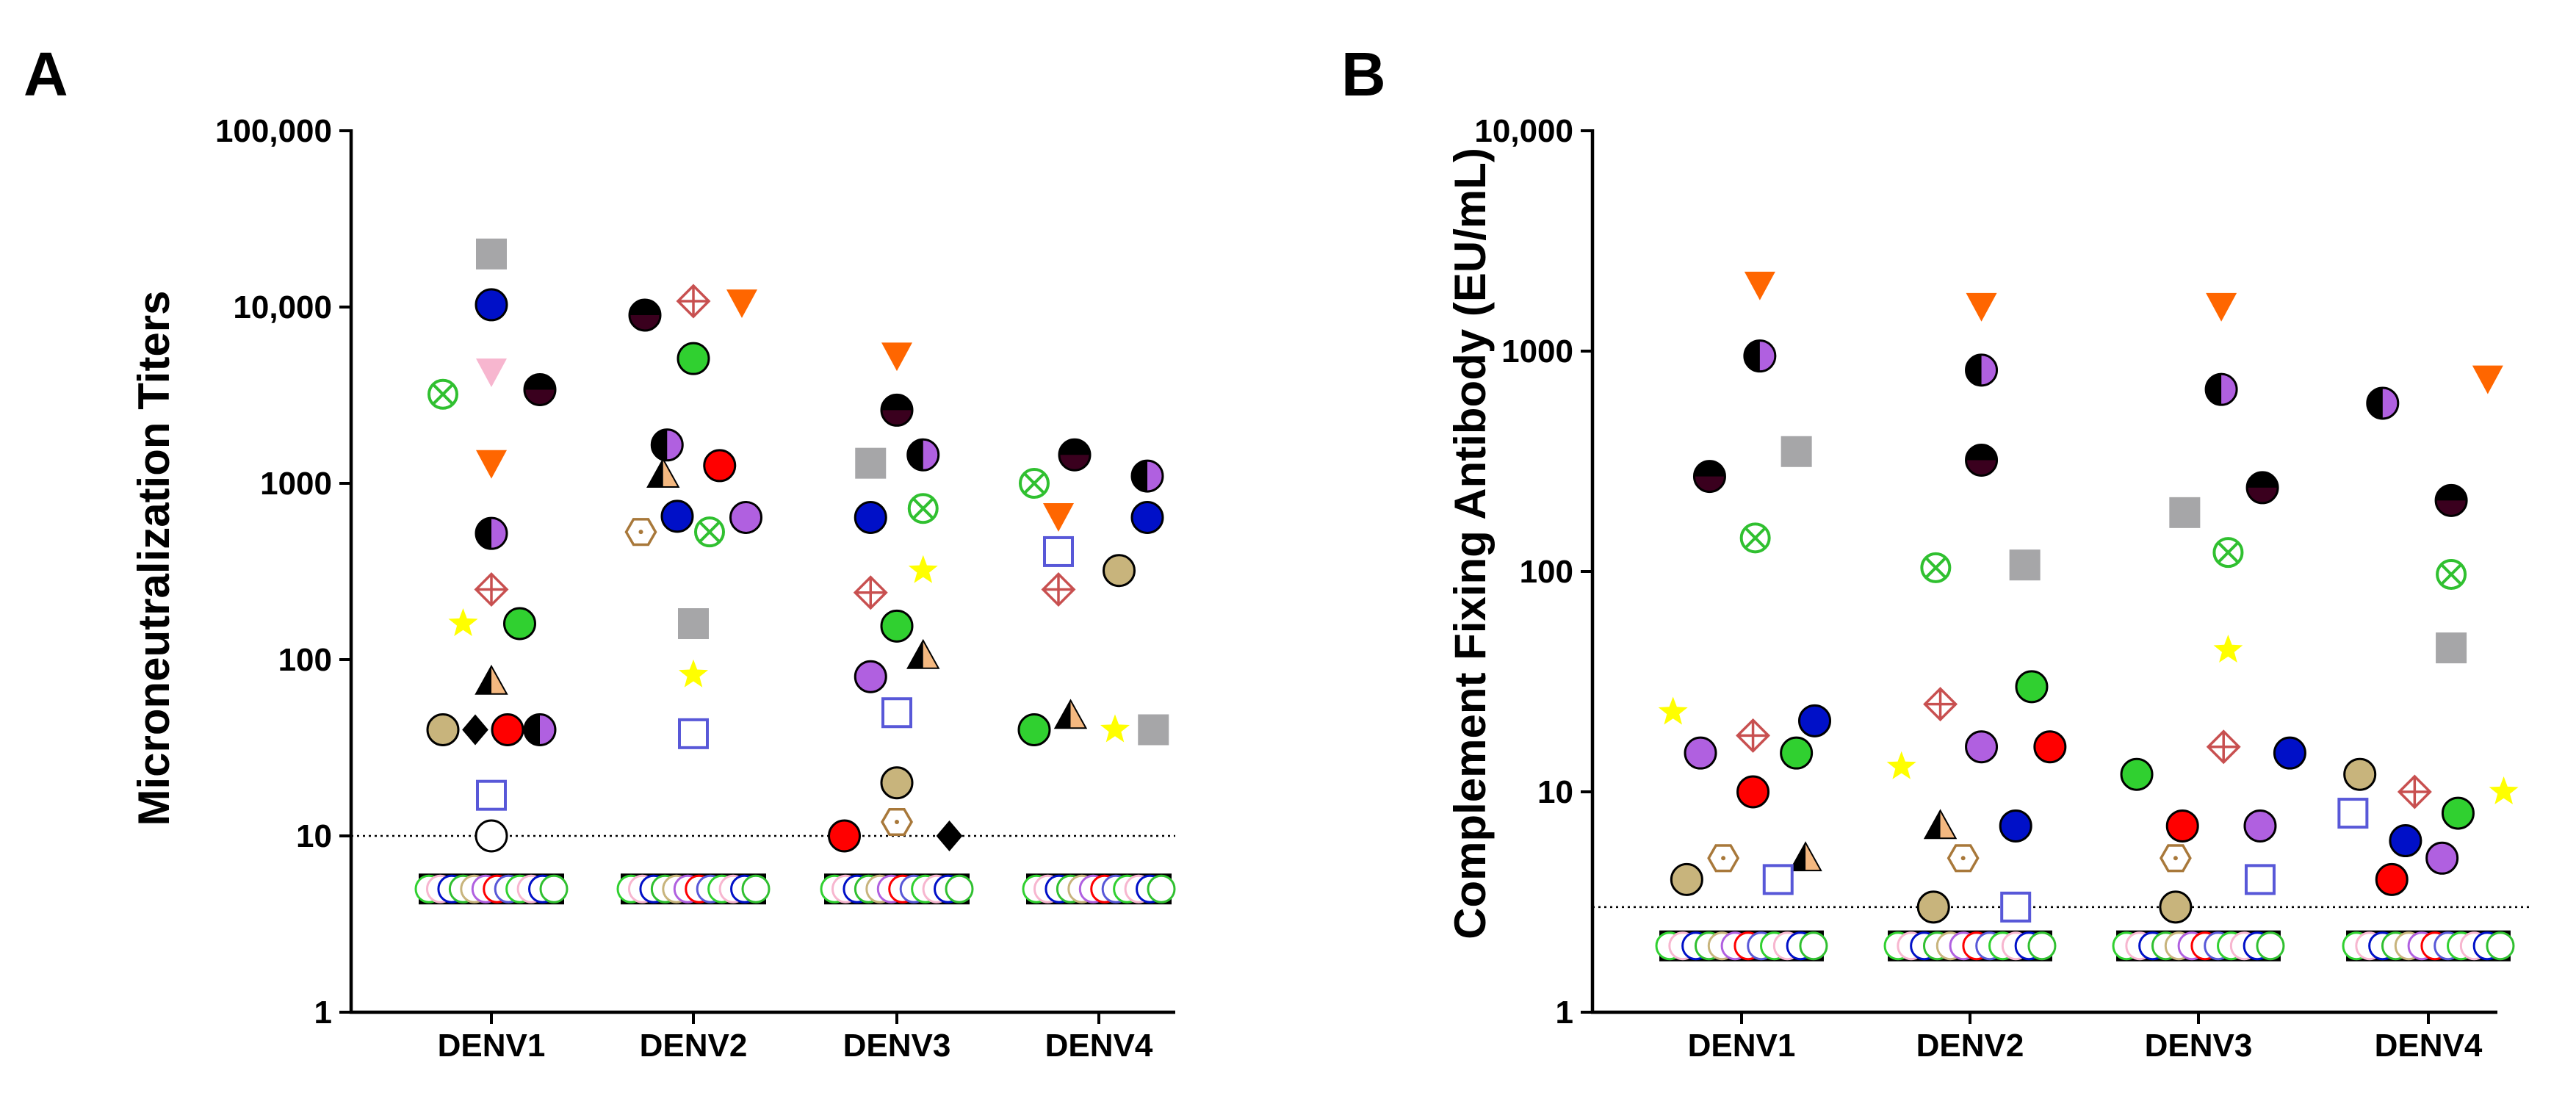 This screenshot has height=1093, width=2576. What do you see at coordinates (323, 1013) in the screenshot?
I see `y-tick-label: 1` at bounding box center [323, 1013].